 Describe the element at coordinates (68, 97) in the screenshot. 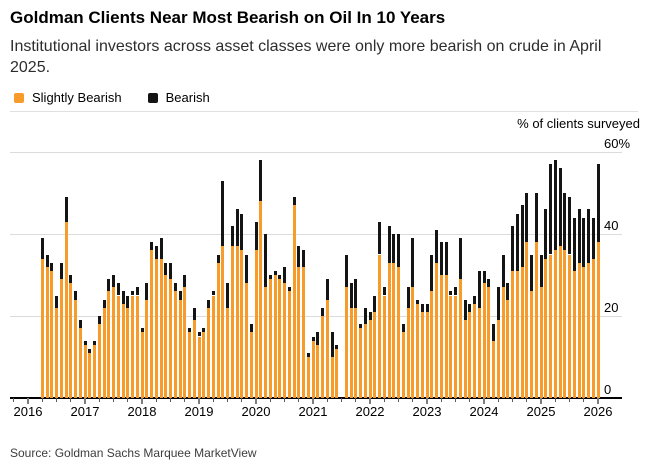

I see `legend-item-slightly-bearish: Slightly Bearish` at that location.